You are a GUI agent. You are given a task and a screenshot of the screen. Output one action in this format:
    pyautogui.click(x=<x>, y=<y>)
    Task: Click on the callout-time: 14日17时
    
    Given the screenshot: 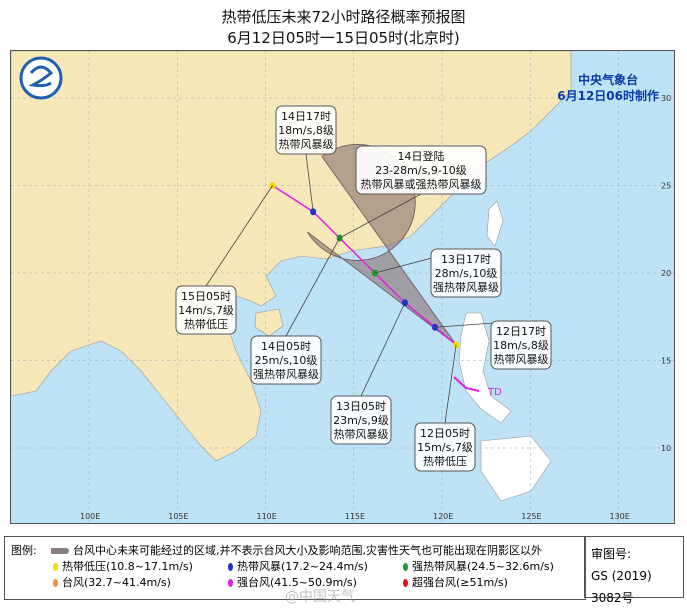 What is the action you would take?
    pyautogui.click(x=306, y=116)
    